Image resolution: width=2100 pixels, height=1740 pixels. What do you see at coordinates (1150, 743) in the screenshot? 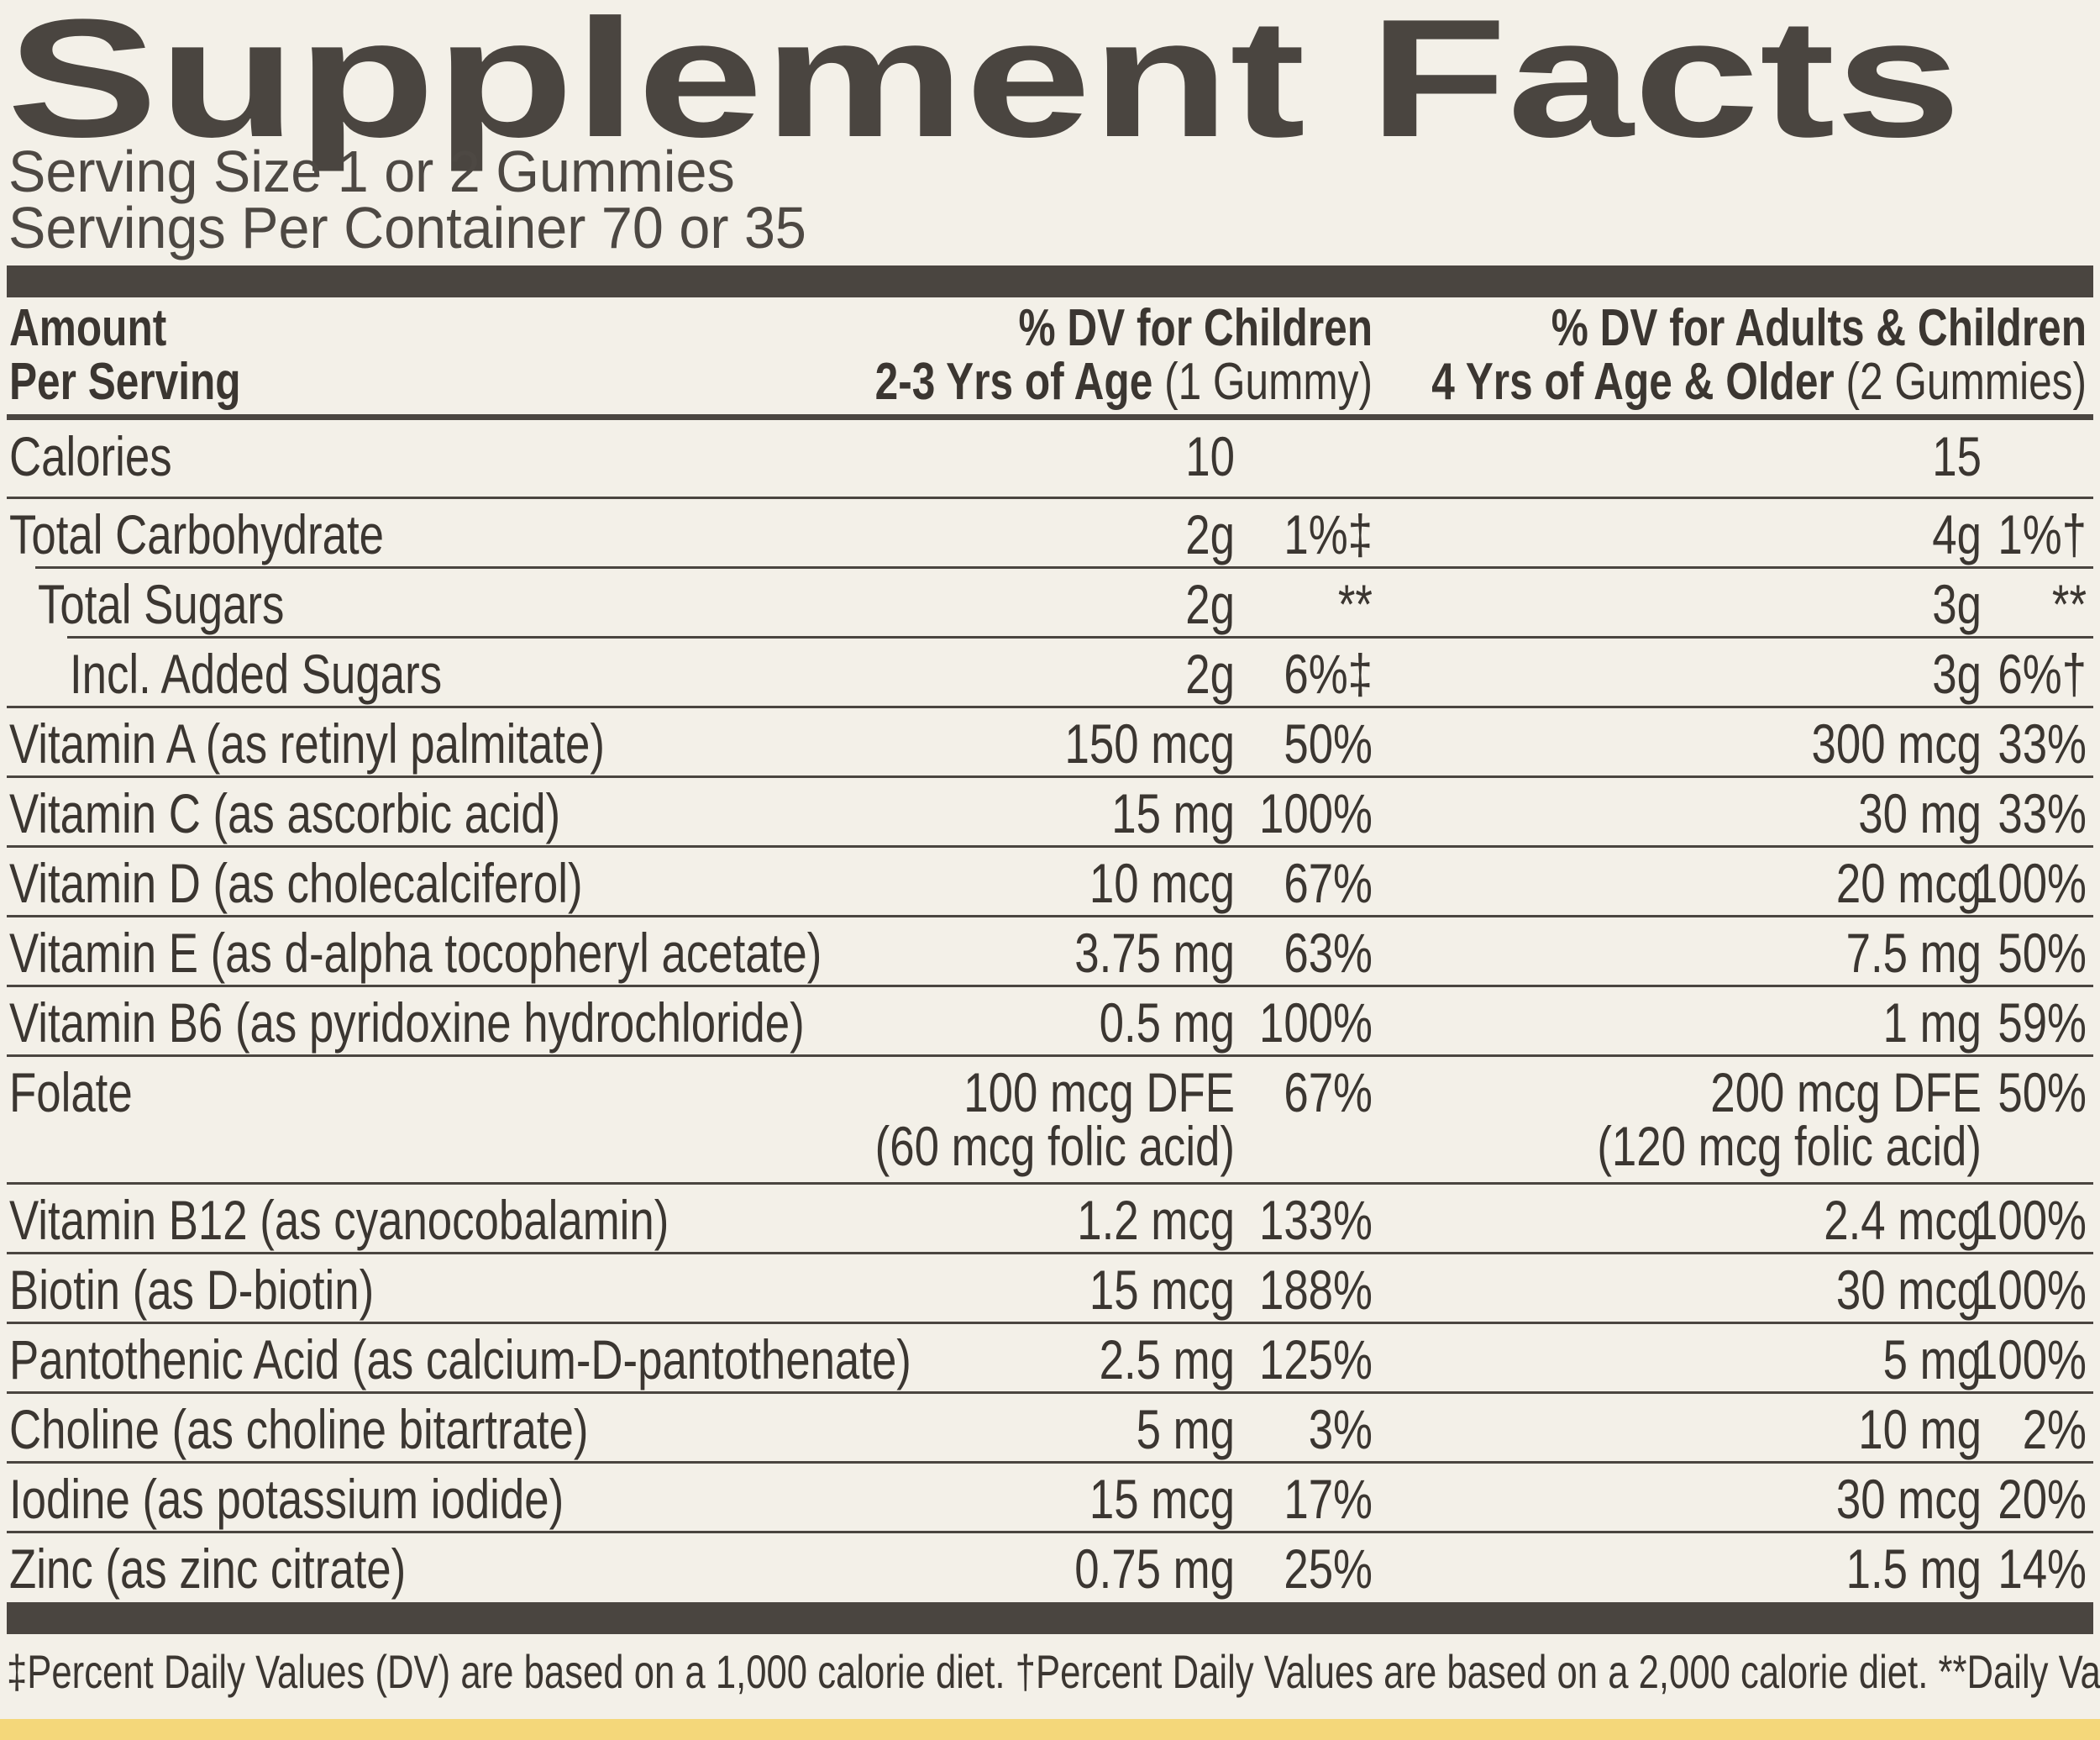
I see `child-amount: 150 mcg` at bounding box center [1150, 743].